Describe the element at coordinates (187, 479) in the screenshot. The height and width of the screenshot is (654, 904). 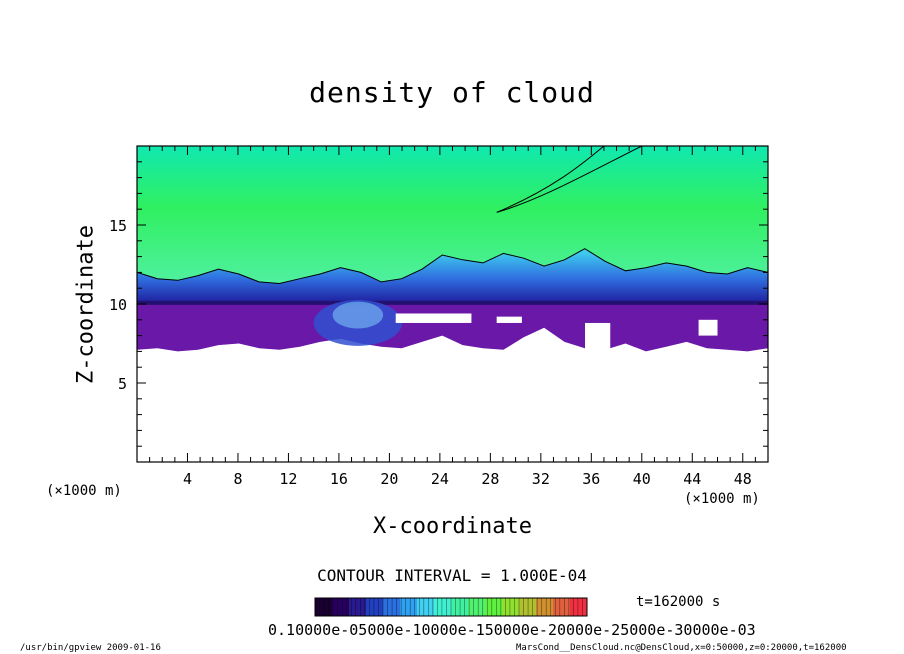
I see `x-tick-label: 4` at that location.